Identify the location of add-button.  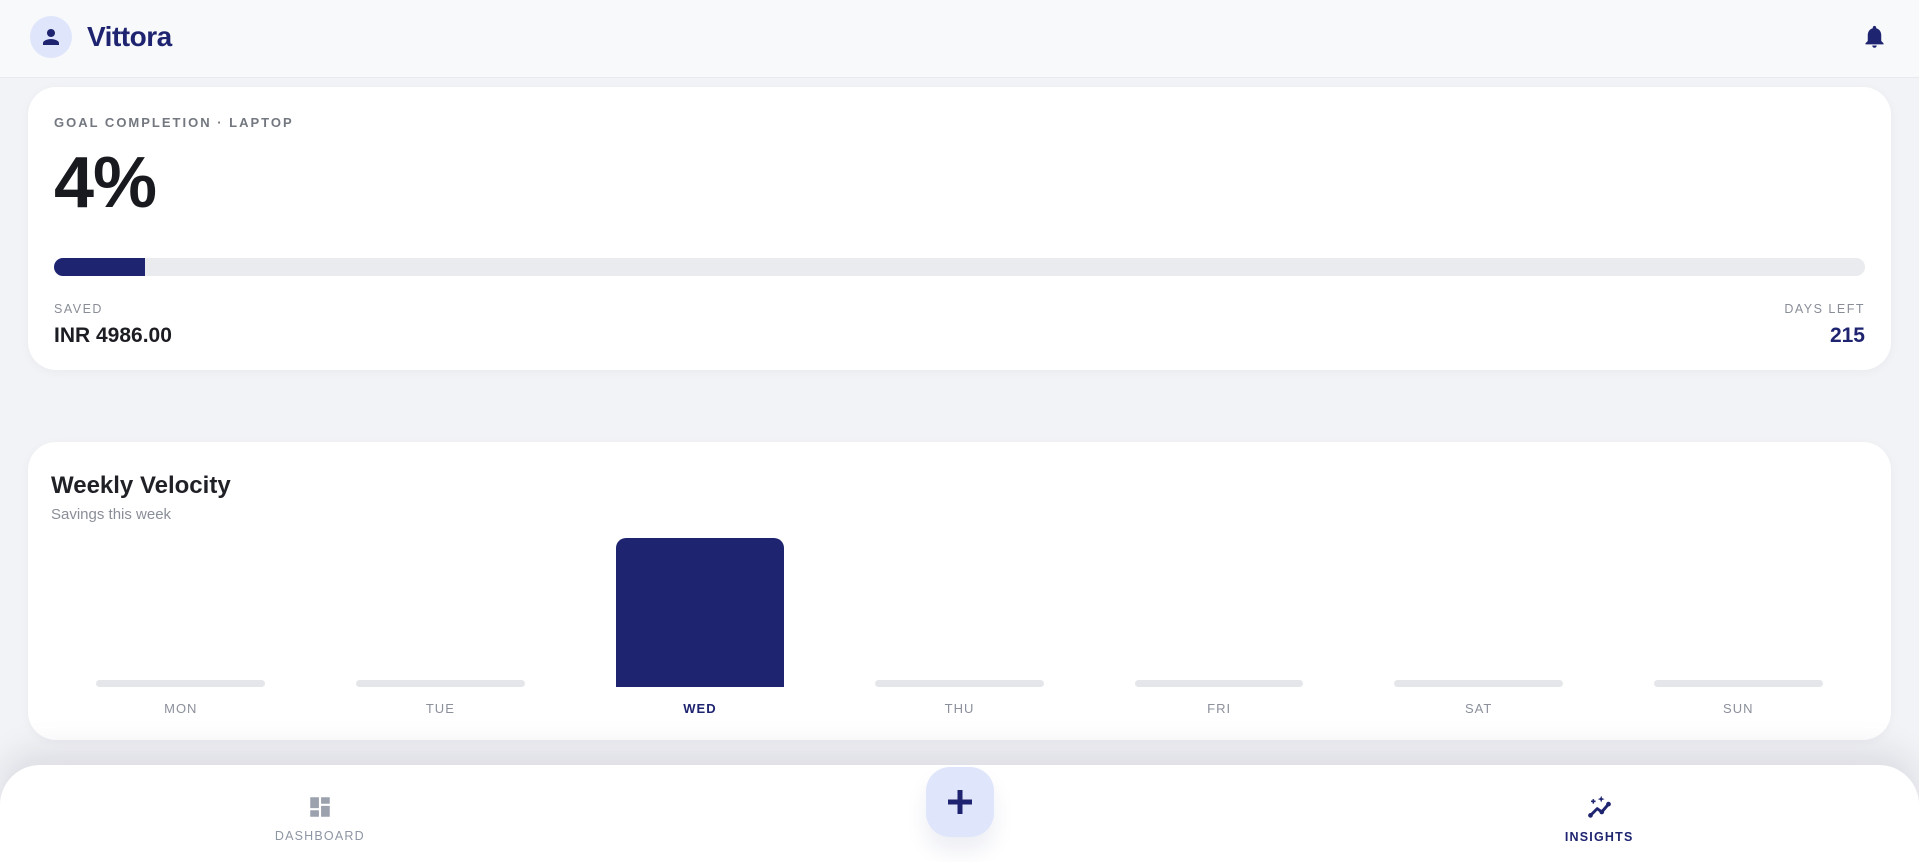
(959, 802).